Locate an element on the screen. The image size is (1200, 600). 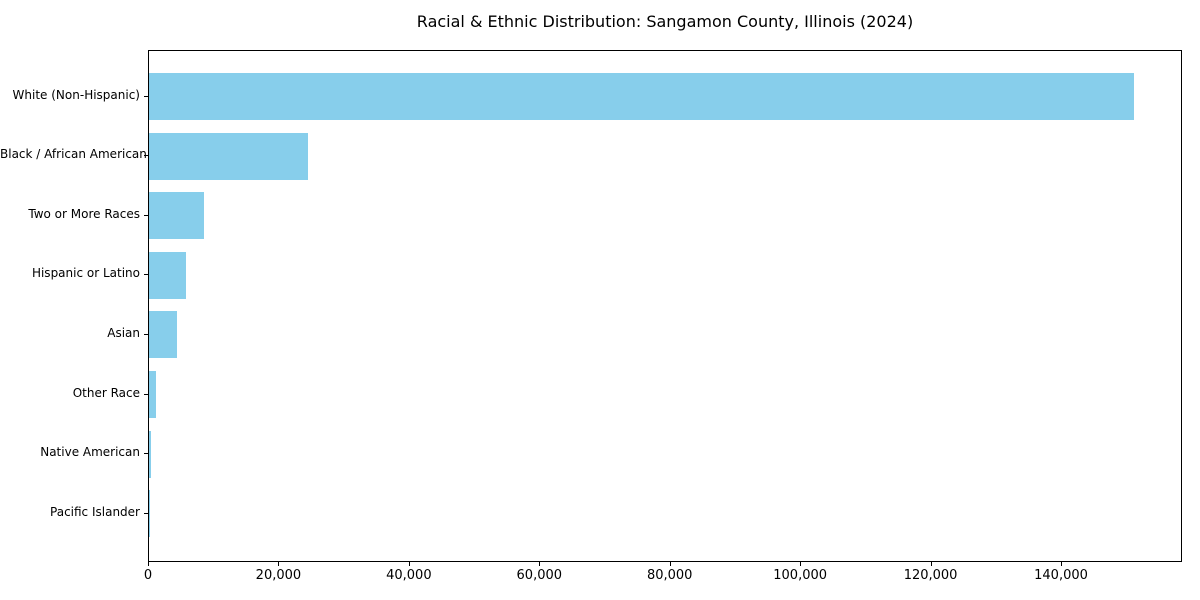
x-tick-label: 40,000 is located at coordinates (409, 575).